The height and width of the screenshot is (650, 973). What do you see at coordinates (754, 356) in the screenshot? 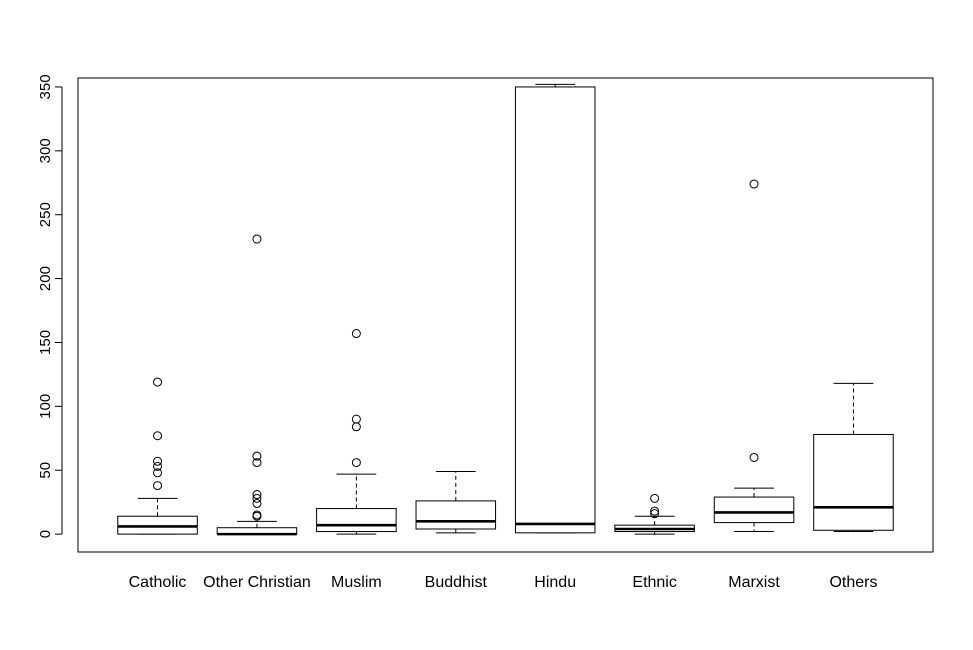
I see `box-marxist` at bounding box center [754, 356].